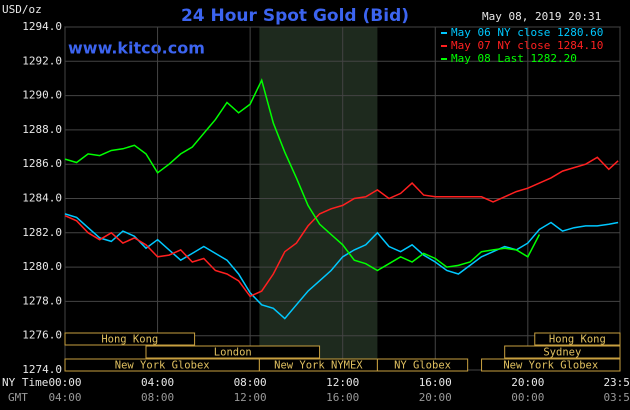 The height and width of the screenshot is (410, 630). I want to click on y-tick-label: 1294.0, so click(42, 26).